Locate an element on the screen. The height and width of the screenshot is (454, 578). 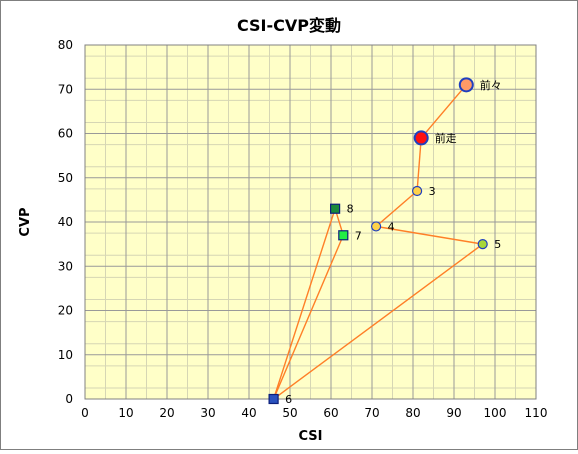
chart-title: CSI-CVP変動 is located at coordinates (289, 25).